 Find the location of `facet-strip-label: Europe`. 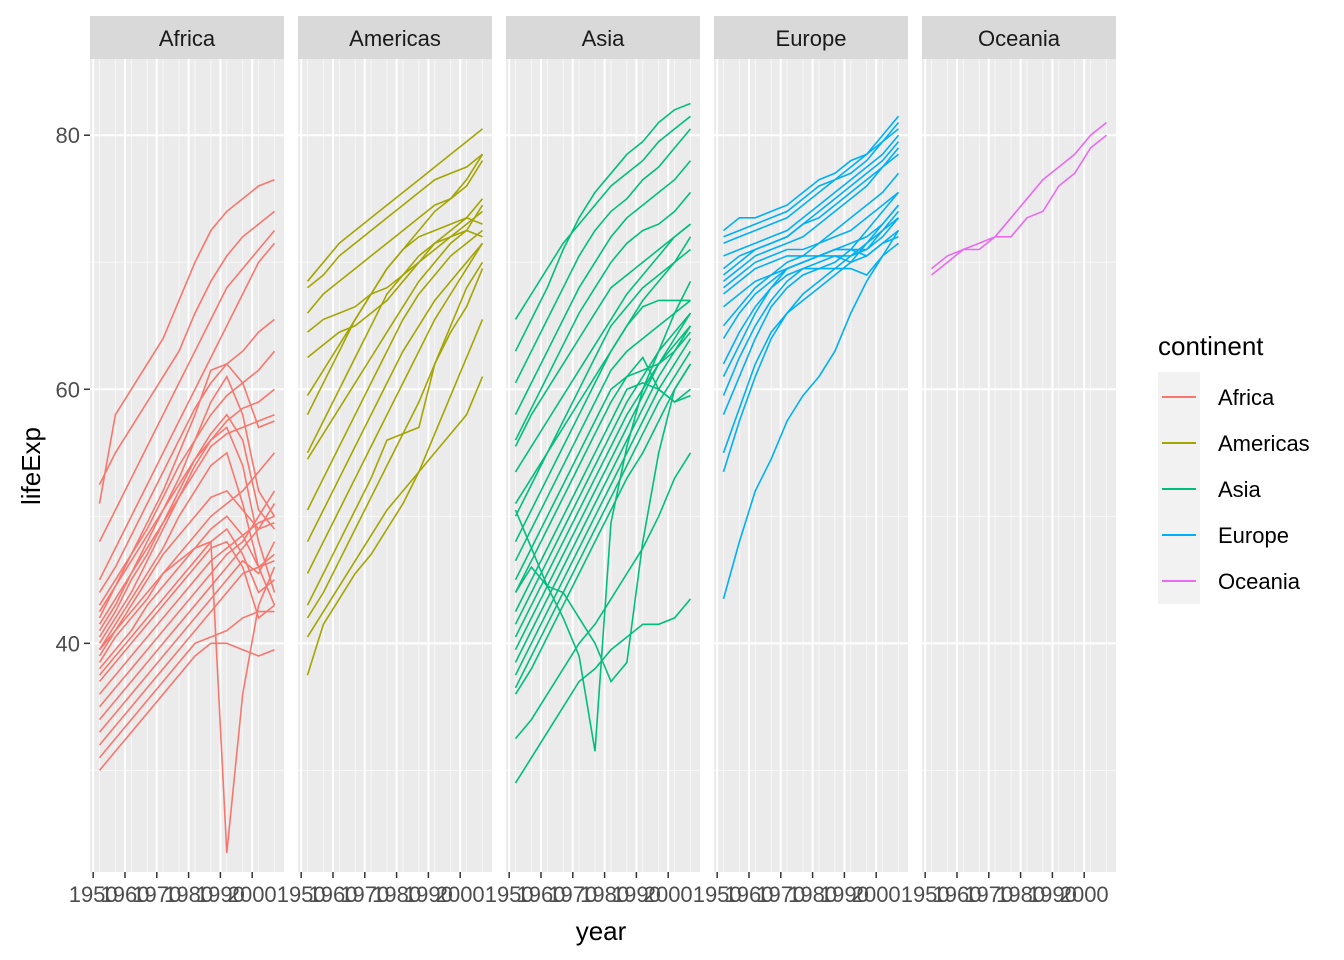

facet-strip-label: Europe is located at coordinates (811, 38).